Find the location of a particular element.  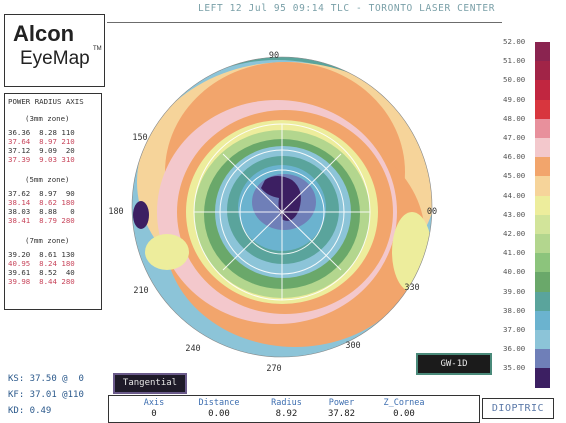

z-cornea-header: Z_Cornea is located at coordinates (404, 403).